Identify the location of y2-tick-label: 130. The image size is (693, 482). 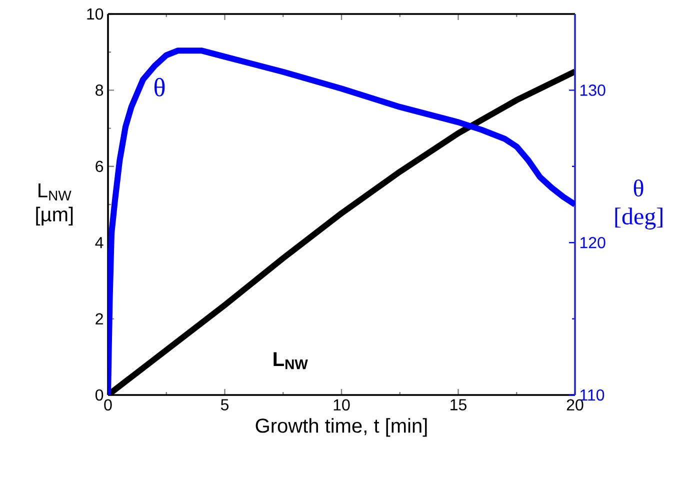
(593, 90).